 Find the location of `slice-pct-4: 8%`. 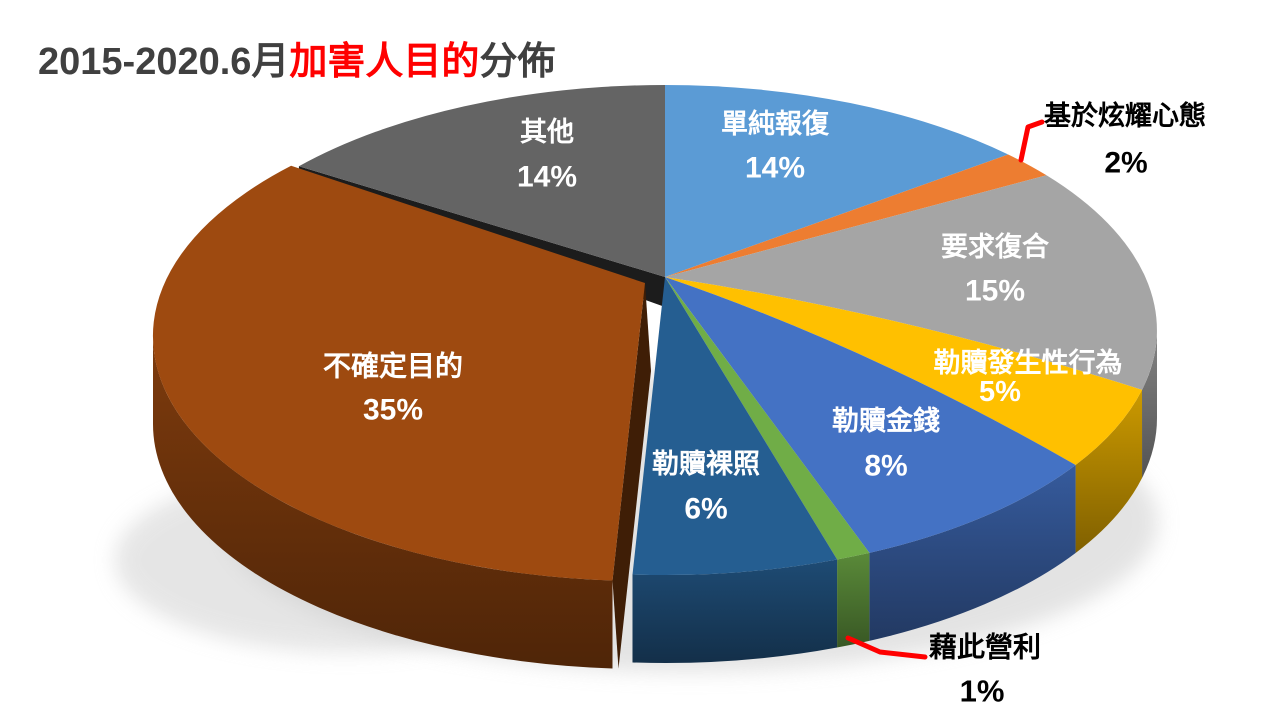

slice-pct-4: 8% is located at coordinates (885, 466).